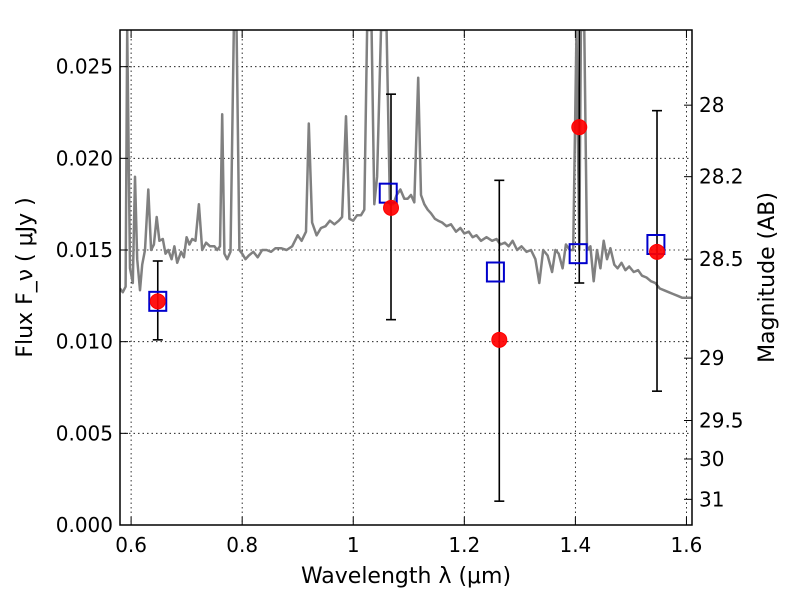 The width and height of the screenshot is (800, 600). Describe the element at coordinates (84, 342) in the screenshot. I see `y-tick-label: 0.010` at that location.